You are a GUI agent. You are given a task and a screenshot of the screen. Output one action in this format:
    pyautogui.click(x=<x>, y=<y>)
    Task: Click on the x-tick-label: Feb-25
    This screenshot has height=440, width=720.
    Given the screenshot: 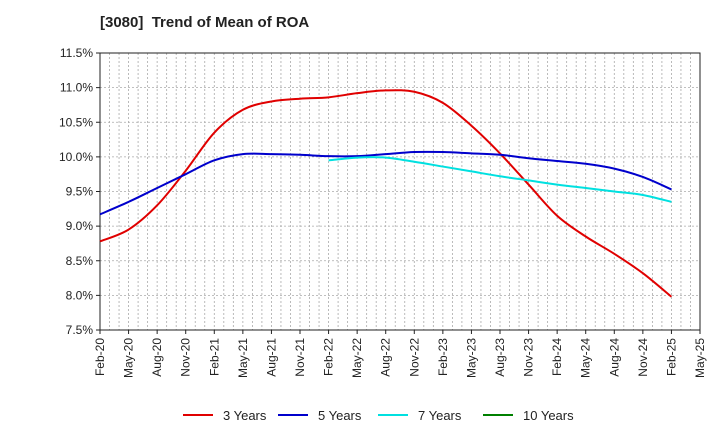 What is the action you would take?
    pyautogui.click(x=671, y=357)
    